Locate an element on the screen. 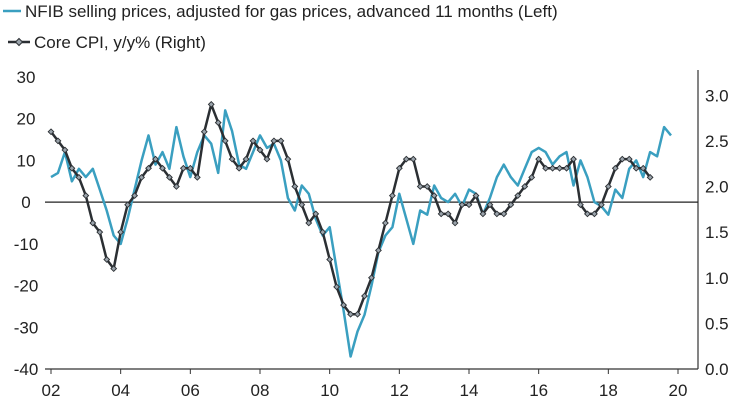 The width and height of the screenshot is (749, 403). x-axis-tick-label: 12 is located at coordinates (399, 390).